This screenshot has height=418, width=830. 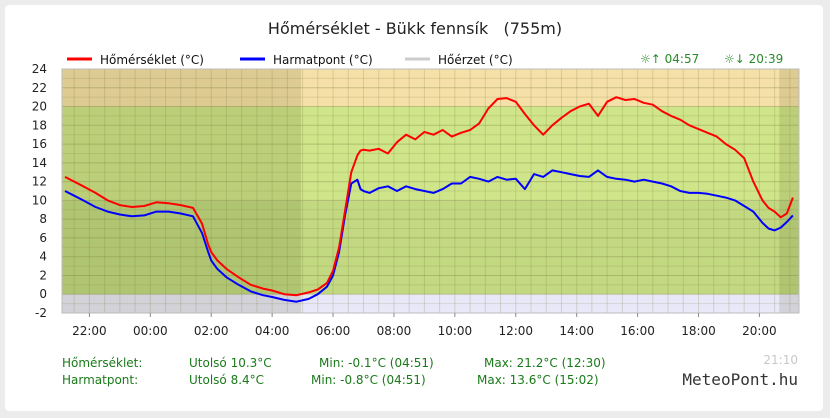 I want to click on x-tick-label: 04:00, so click(x=272, y=331).